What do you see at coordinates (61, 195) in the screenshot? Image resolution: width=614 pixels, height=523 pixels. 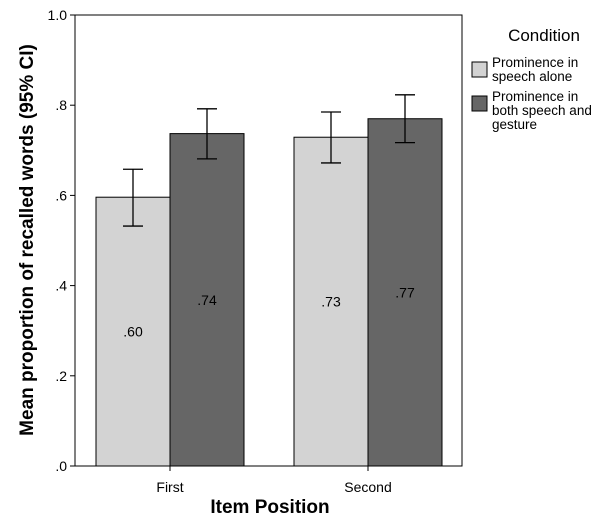 I see `y-tick-label: .6` at bounding box center [61, 195].